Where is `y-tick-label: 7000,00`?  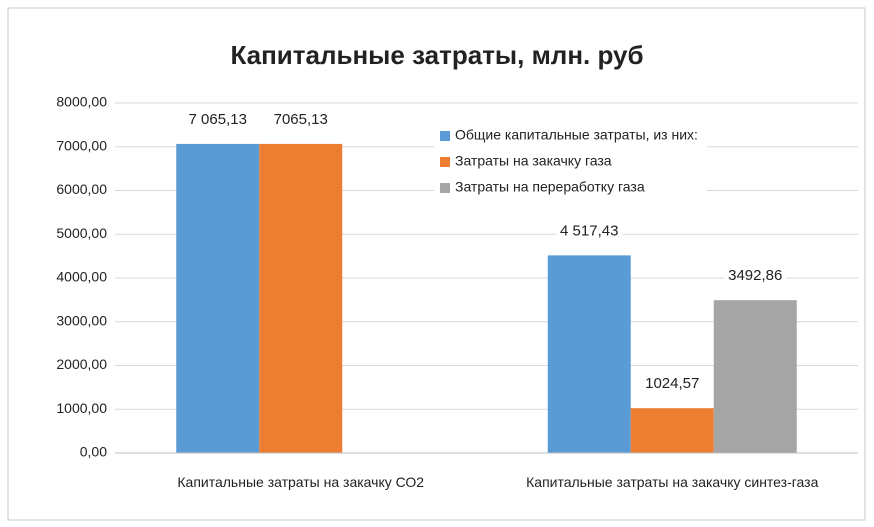 y-tick-label: 7000,00 is located at coordinates (81, 145).